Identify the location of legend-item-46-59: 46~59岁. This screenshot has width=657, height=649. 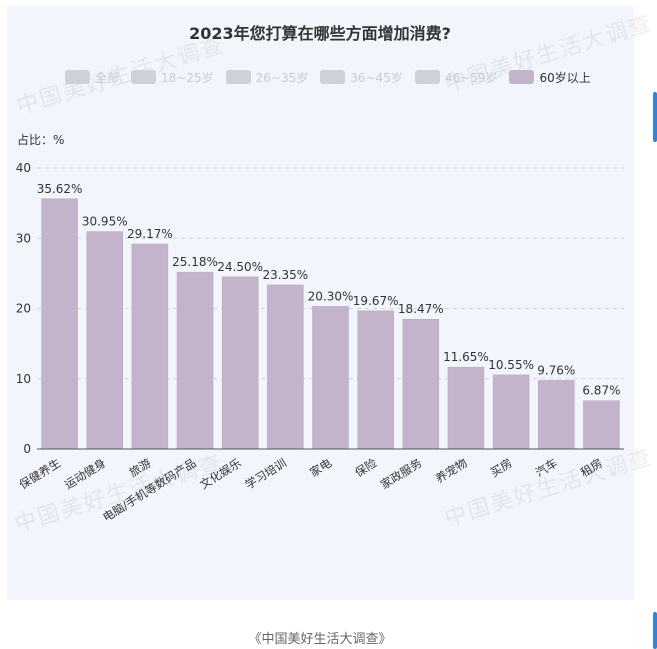
(456, 77).